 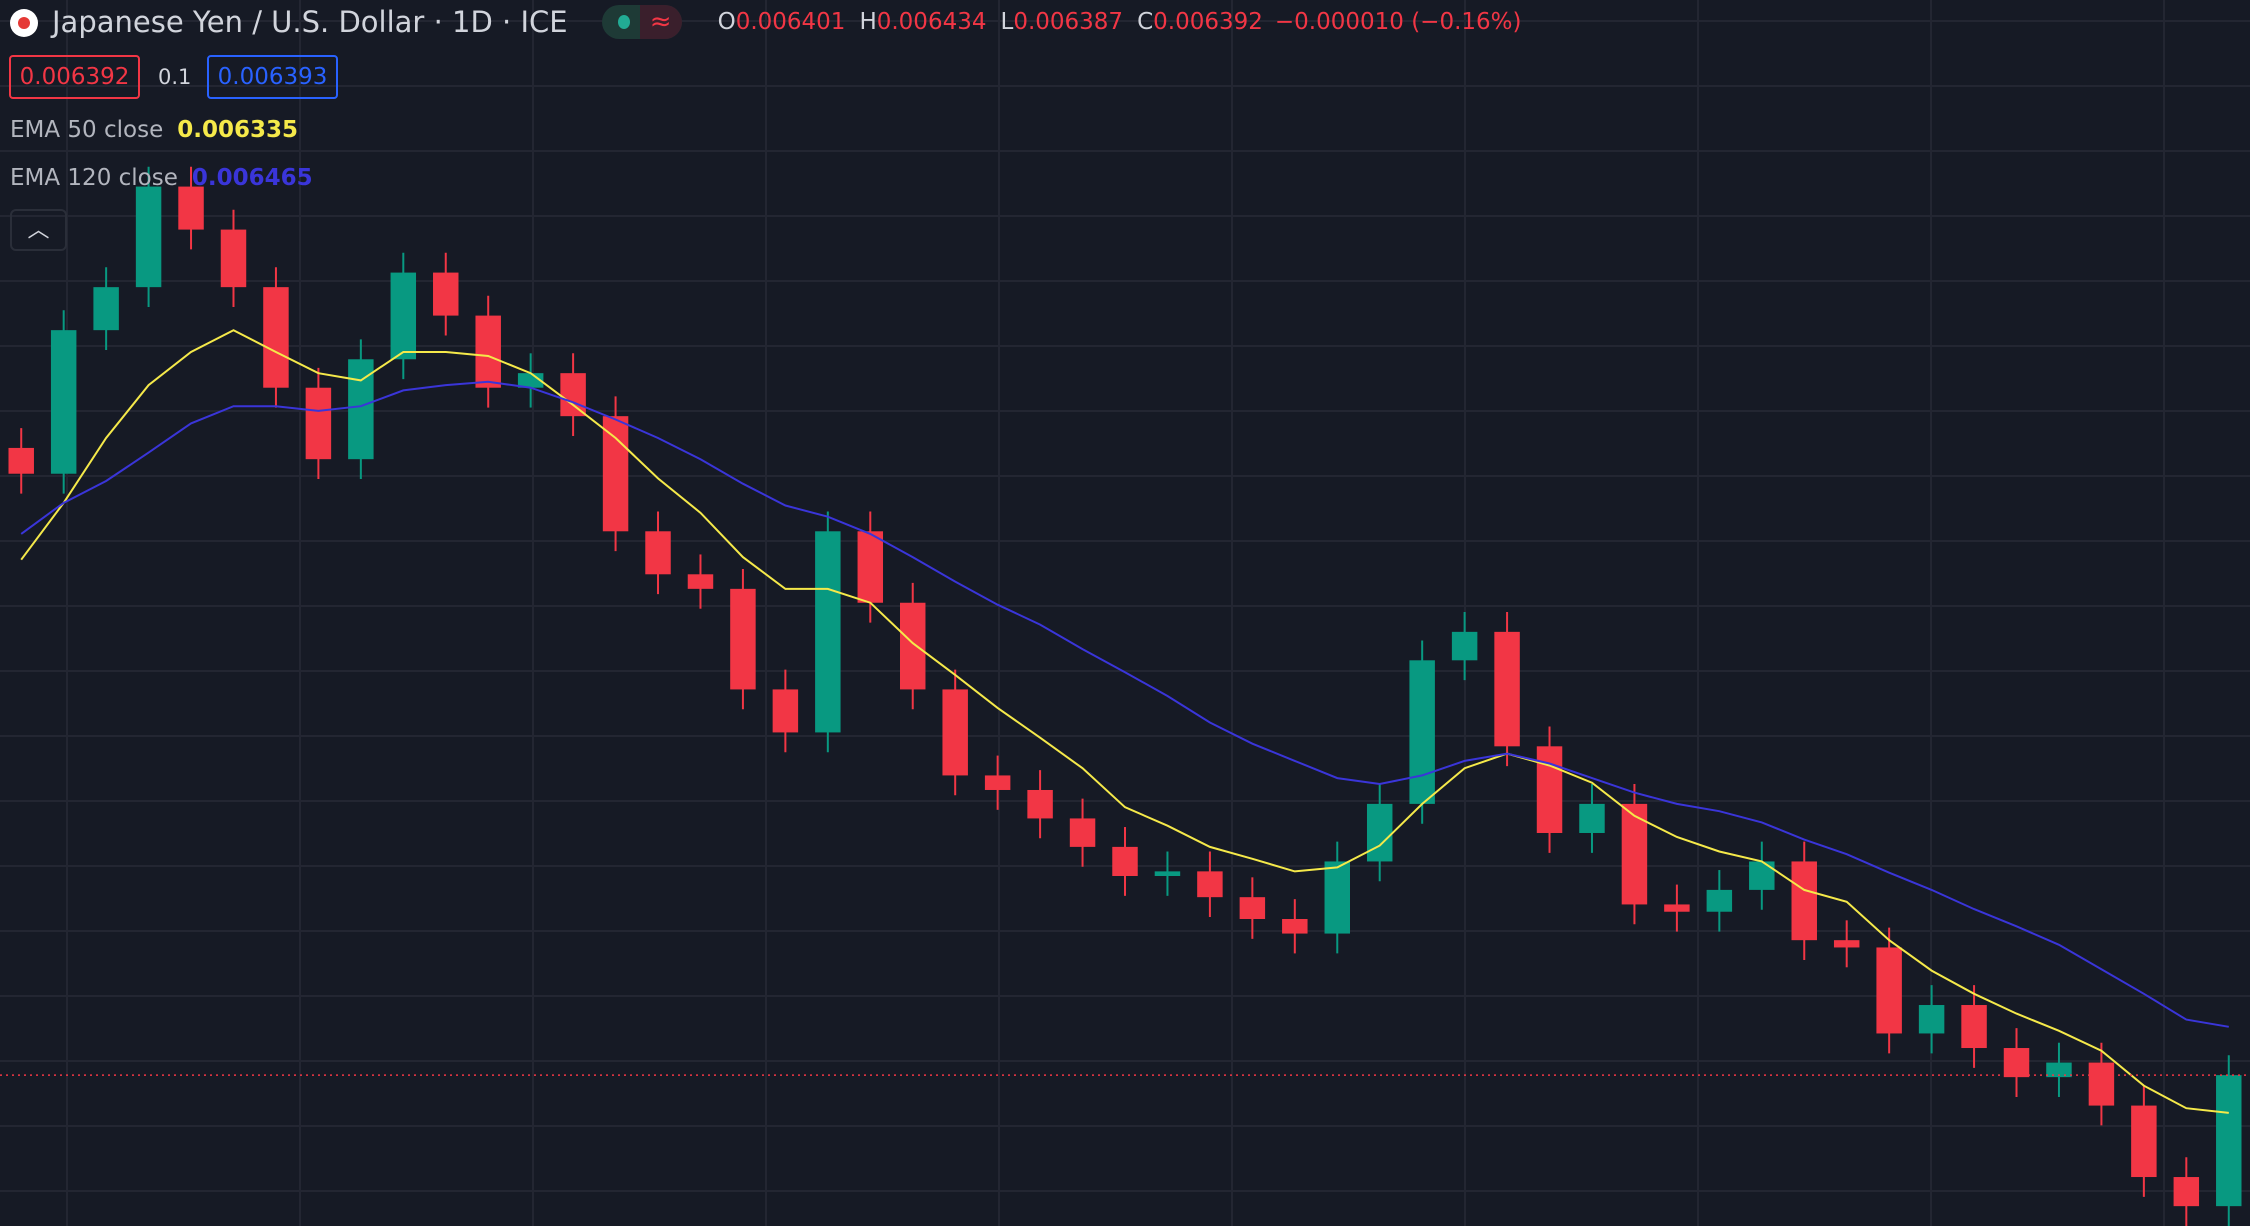 I want to click on ohlc-label: L, so click(x=1007, y=22).